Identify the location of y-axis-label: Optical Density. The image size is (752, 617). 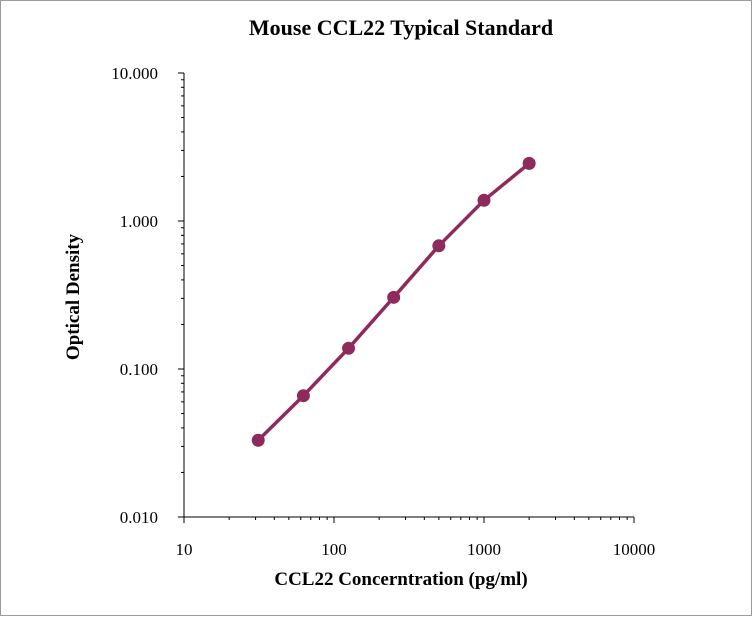
(73, 296).